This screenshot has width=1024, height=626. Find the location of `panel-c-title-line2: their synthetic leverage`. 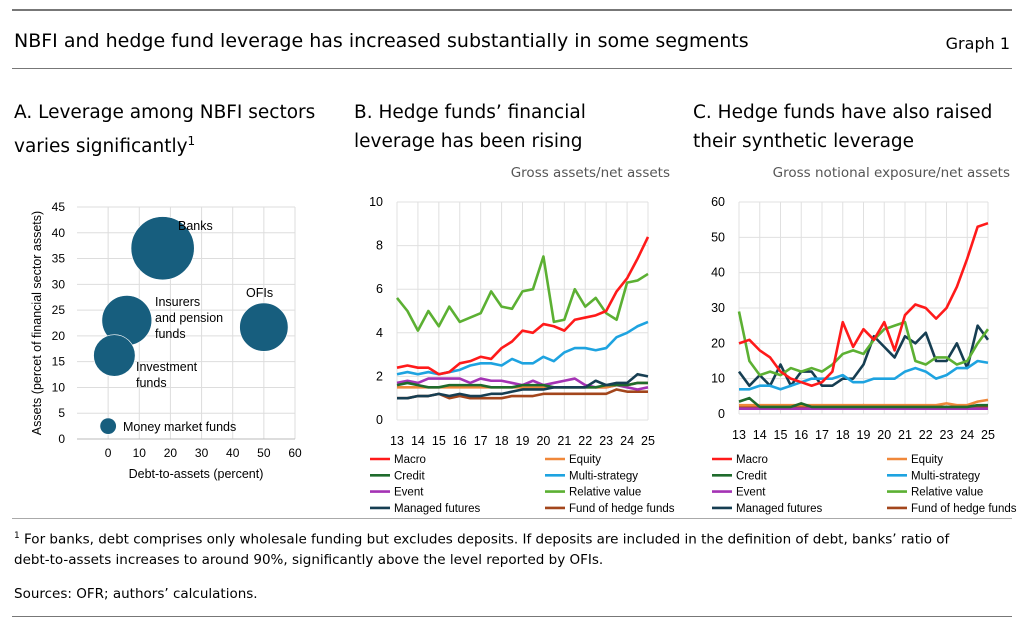

panel-c-title-line2: their synthetic leverage is located at coordinates (804, 141).